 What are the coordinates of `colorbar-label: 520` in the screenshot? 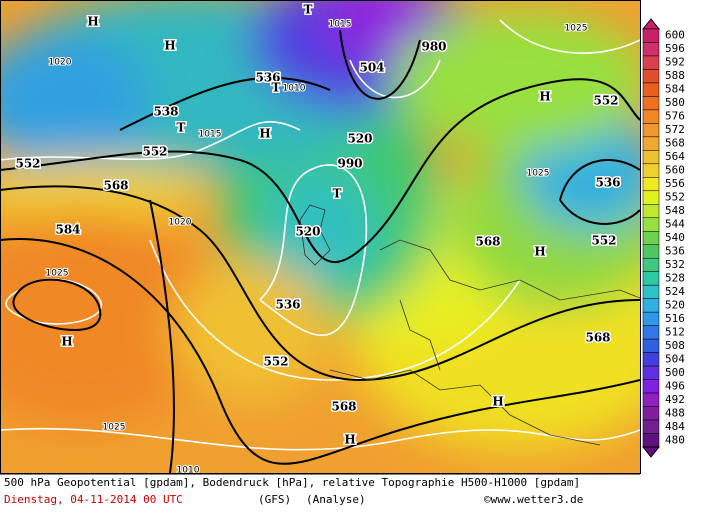 It's located at (675, 304).